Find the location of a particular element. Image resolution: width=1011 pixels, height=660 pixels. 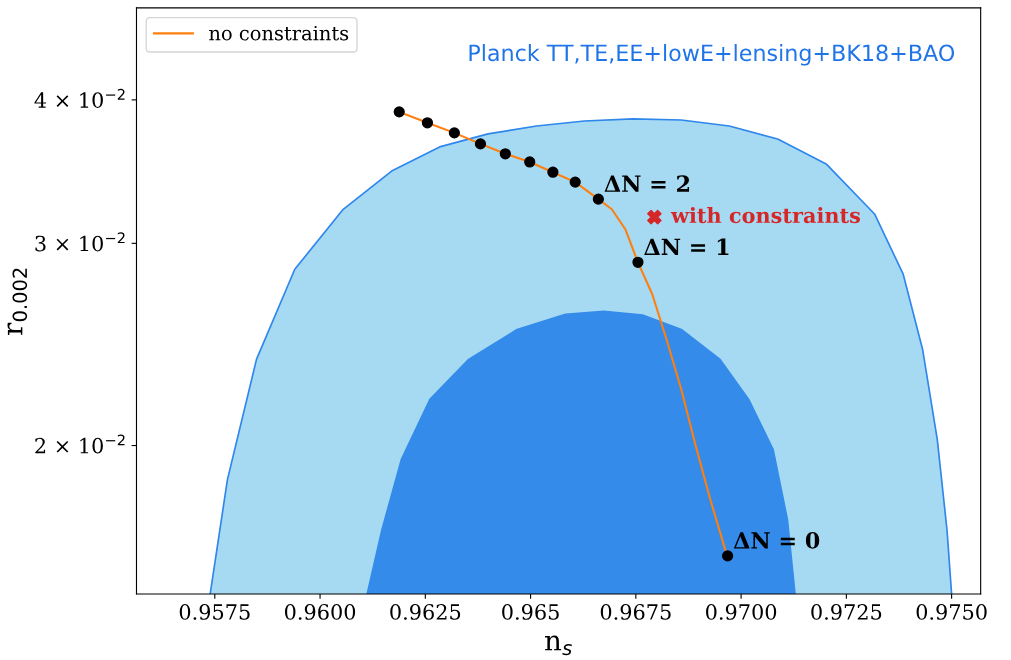

x-tick-label: 0.9700 is located at coordinates (741, 612).